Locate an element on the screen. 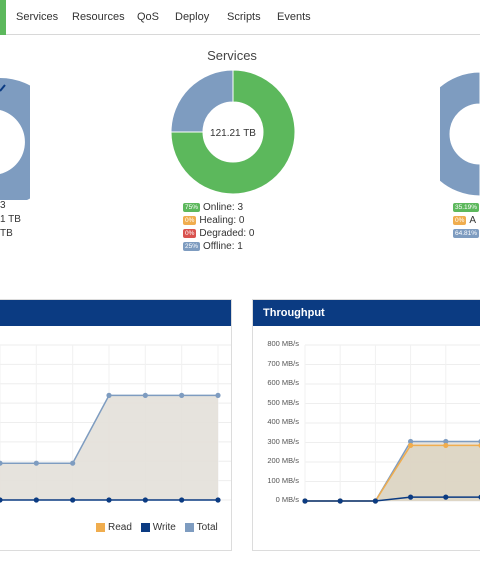  status-badge: 25% is located at coordinates (192, 246).